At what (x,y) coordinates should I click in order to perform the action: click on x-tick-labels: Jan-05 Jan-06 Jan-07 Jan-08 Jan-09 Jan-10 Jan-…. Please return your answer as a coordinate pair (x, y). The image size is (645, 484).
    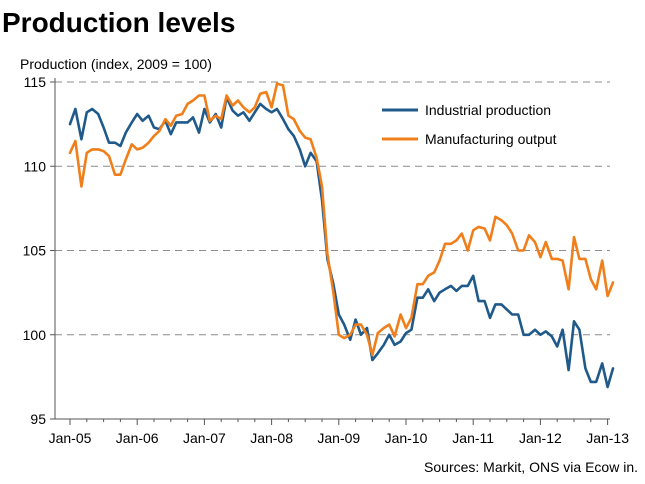
    Looking at the image, I should click on (339, 438).